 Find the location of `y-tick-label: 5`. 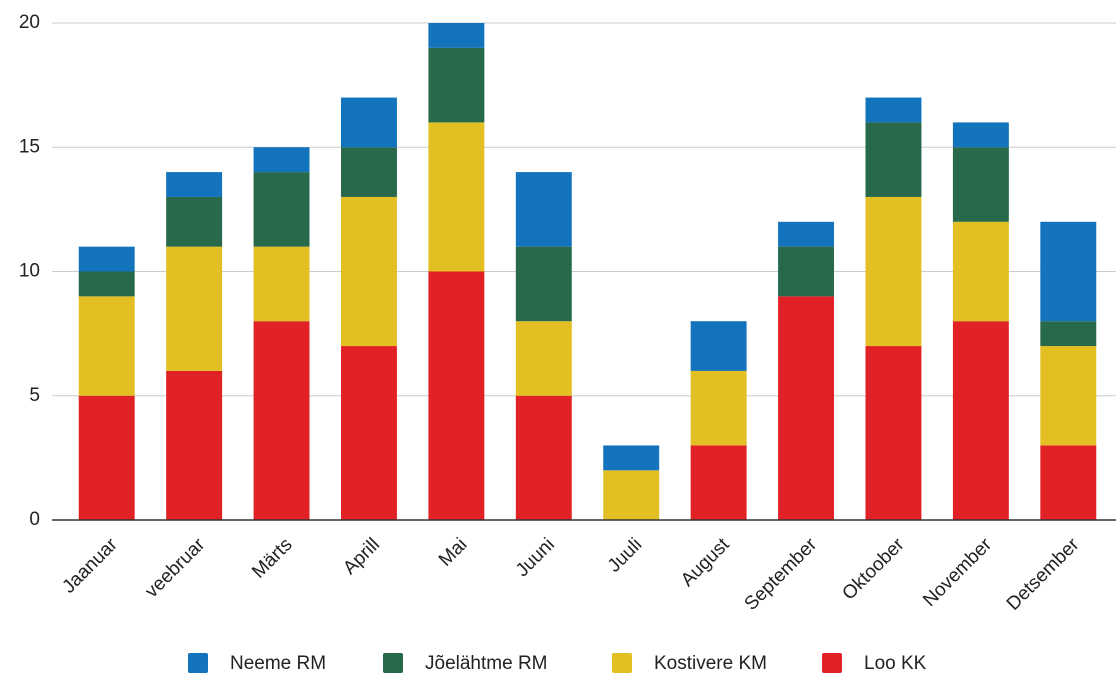

y-tick-label: 5 is located at coordinates (34, 395).